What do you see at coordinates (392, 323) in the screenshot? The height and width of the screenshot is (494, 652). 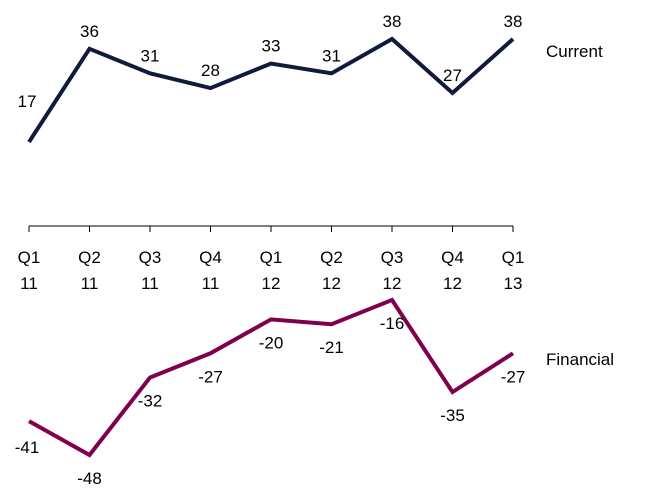 I see `data-label: -16` at bounding box center [392, 323].